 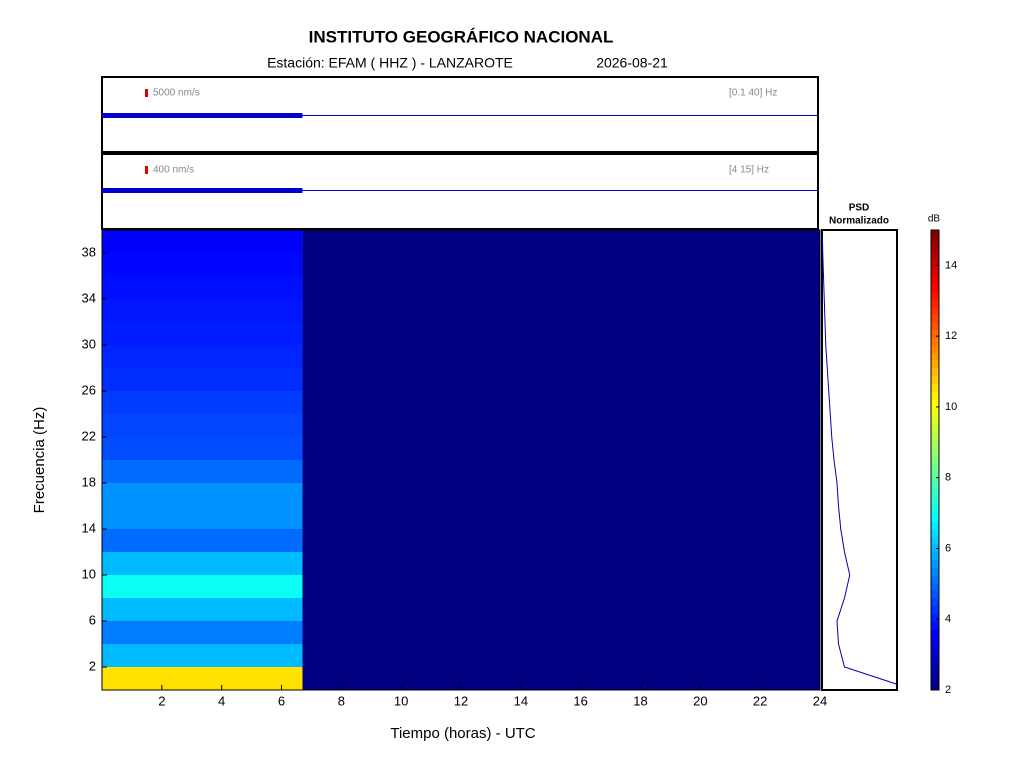 What do you see at coordinates (640, 700) in the screenshot?
I see `x-tick-label: 18` at bounding box center [640, 700].